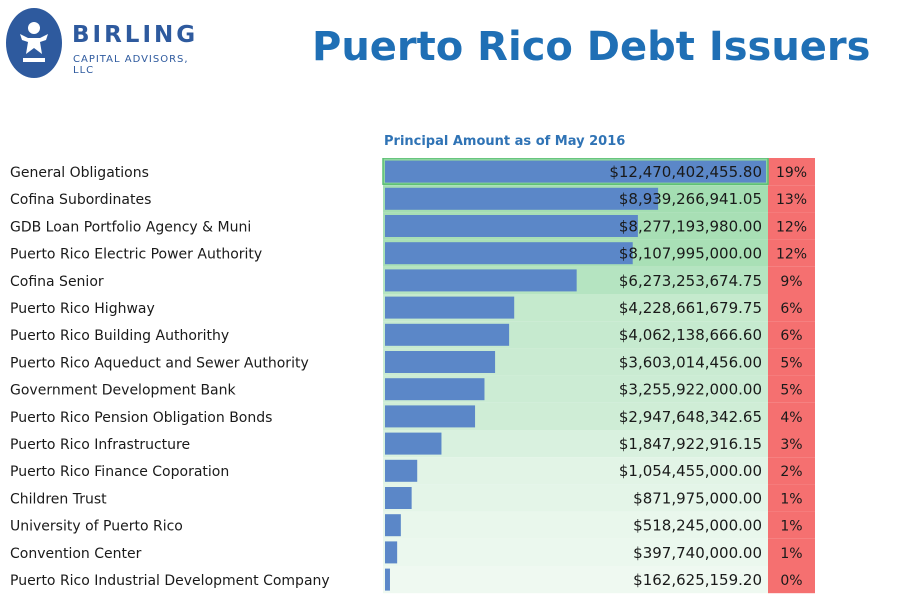 This screenshot has width=900, height=596. I want to click on value-label: $3,255,922,000.00, so click(690, 390).